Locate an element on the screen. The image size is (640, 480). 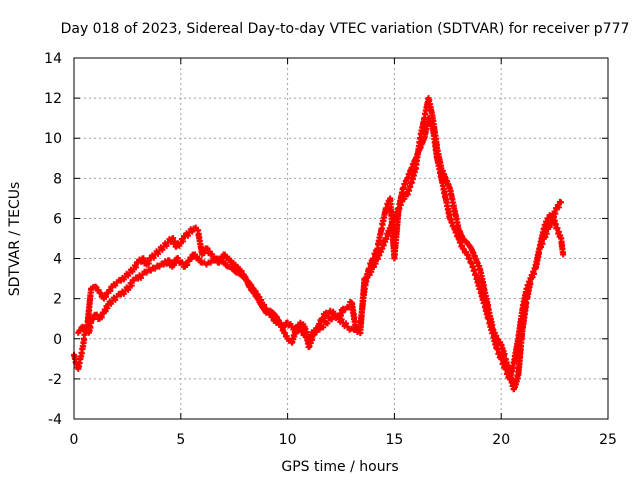
x-tick-label: 20 is located at coordinates (501, 440).